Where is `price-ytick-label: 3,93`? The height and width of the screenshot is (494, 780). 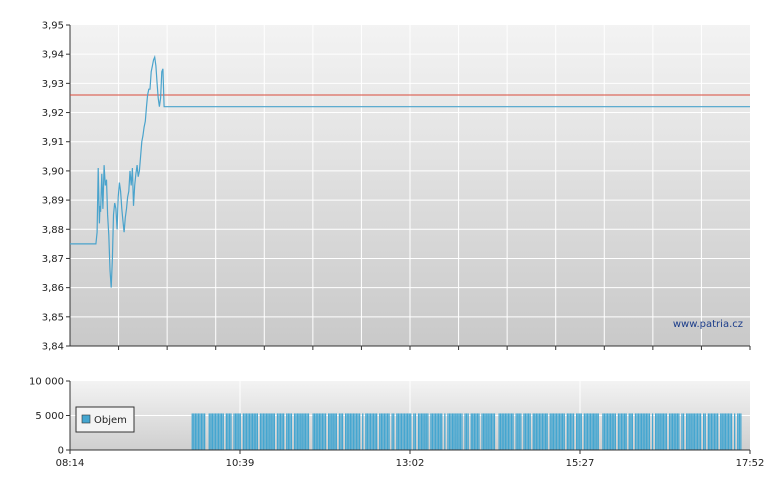 price-ytick-label: 3,93 is located at coordinates (53, 84).